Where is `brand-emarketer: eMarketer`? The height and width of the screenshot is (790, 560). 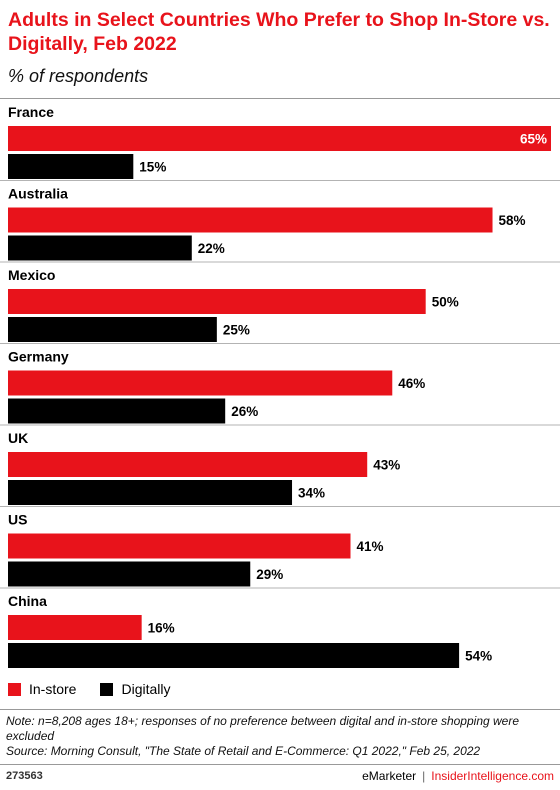 brand-emarketer: eMarketer is located at coordinates (389, 776).